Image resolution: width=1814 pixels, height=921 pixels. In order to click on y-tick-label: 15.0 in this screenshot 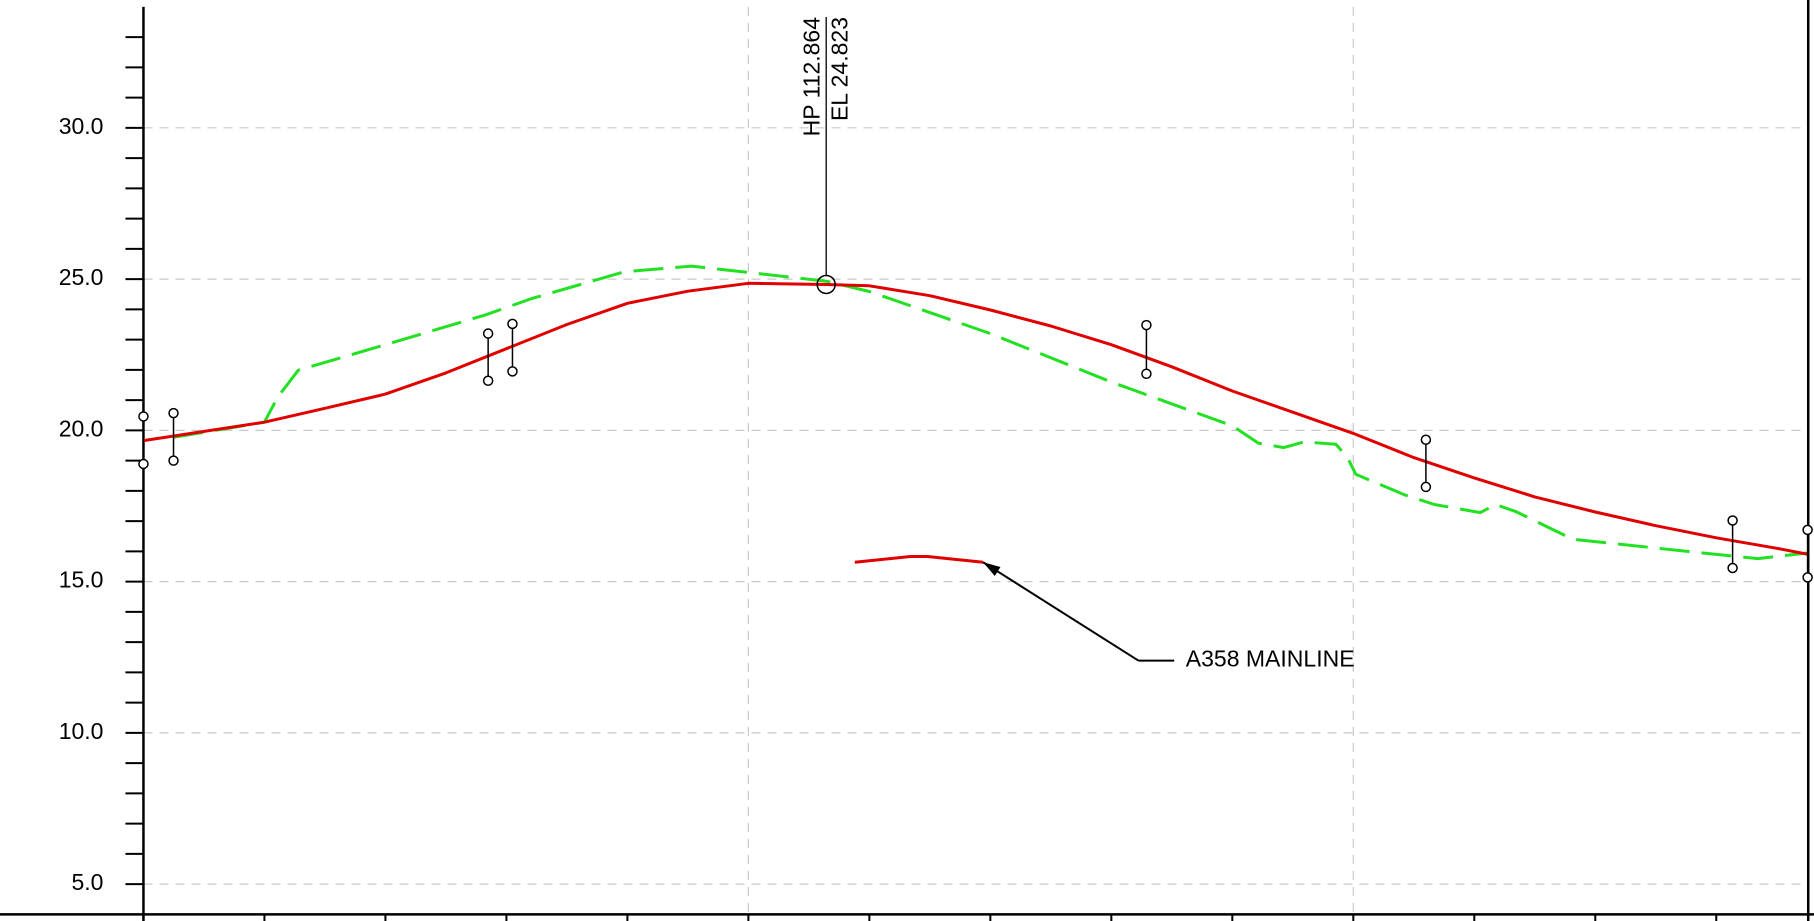, I will do `click(81, 580)`.